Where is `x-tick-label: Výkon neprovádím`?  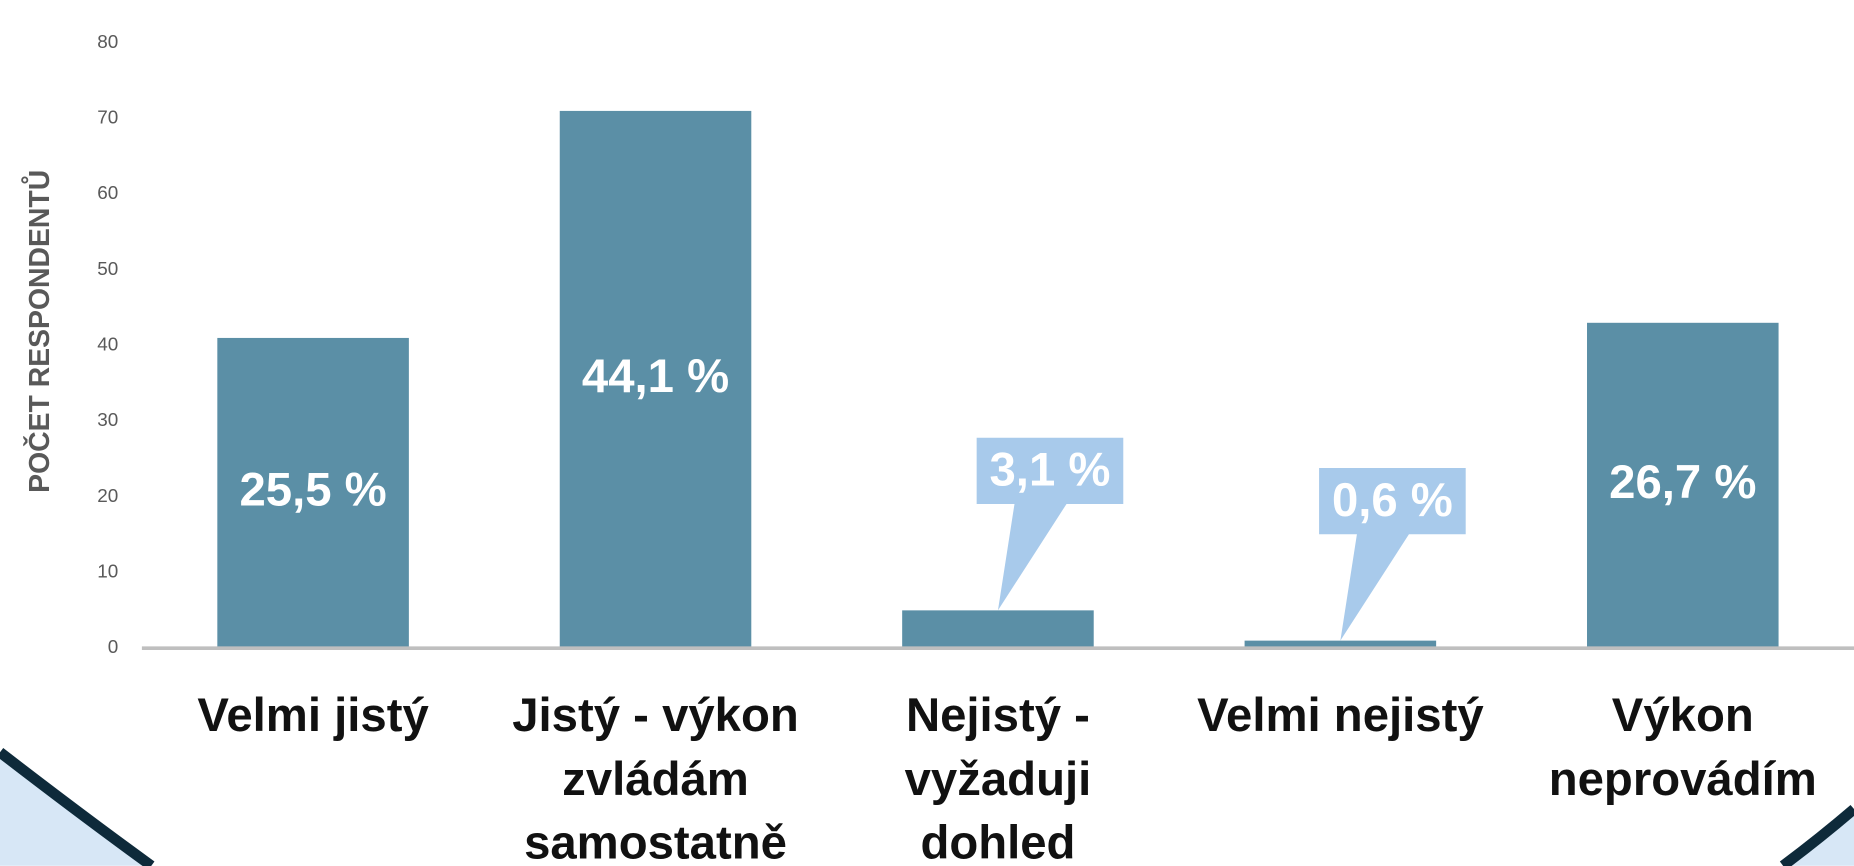
x-tick-label: Výkon neprovádím is located at coordinates (1682, 747).